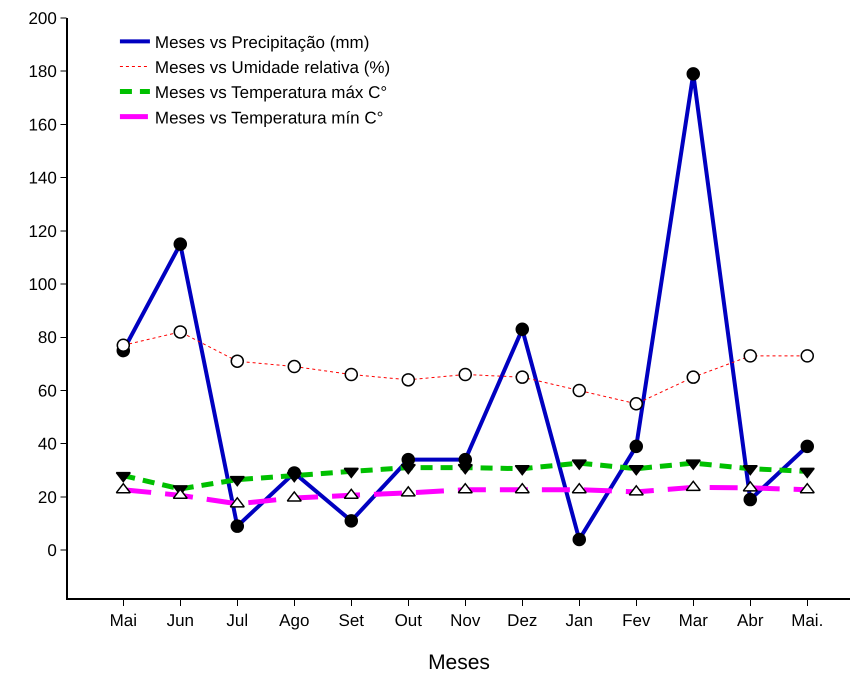  I want to click on x-axis-title: Meses, so click(459, 662).